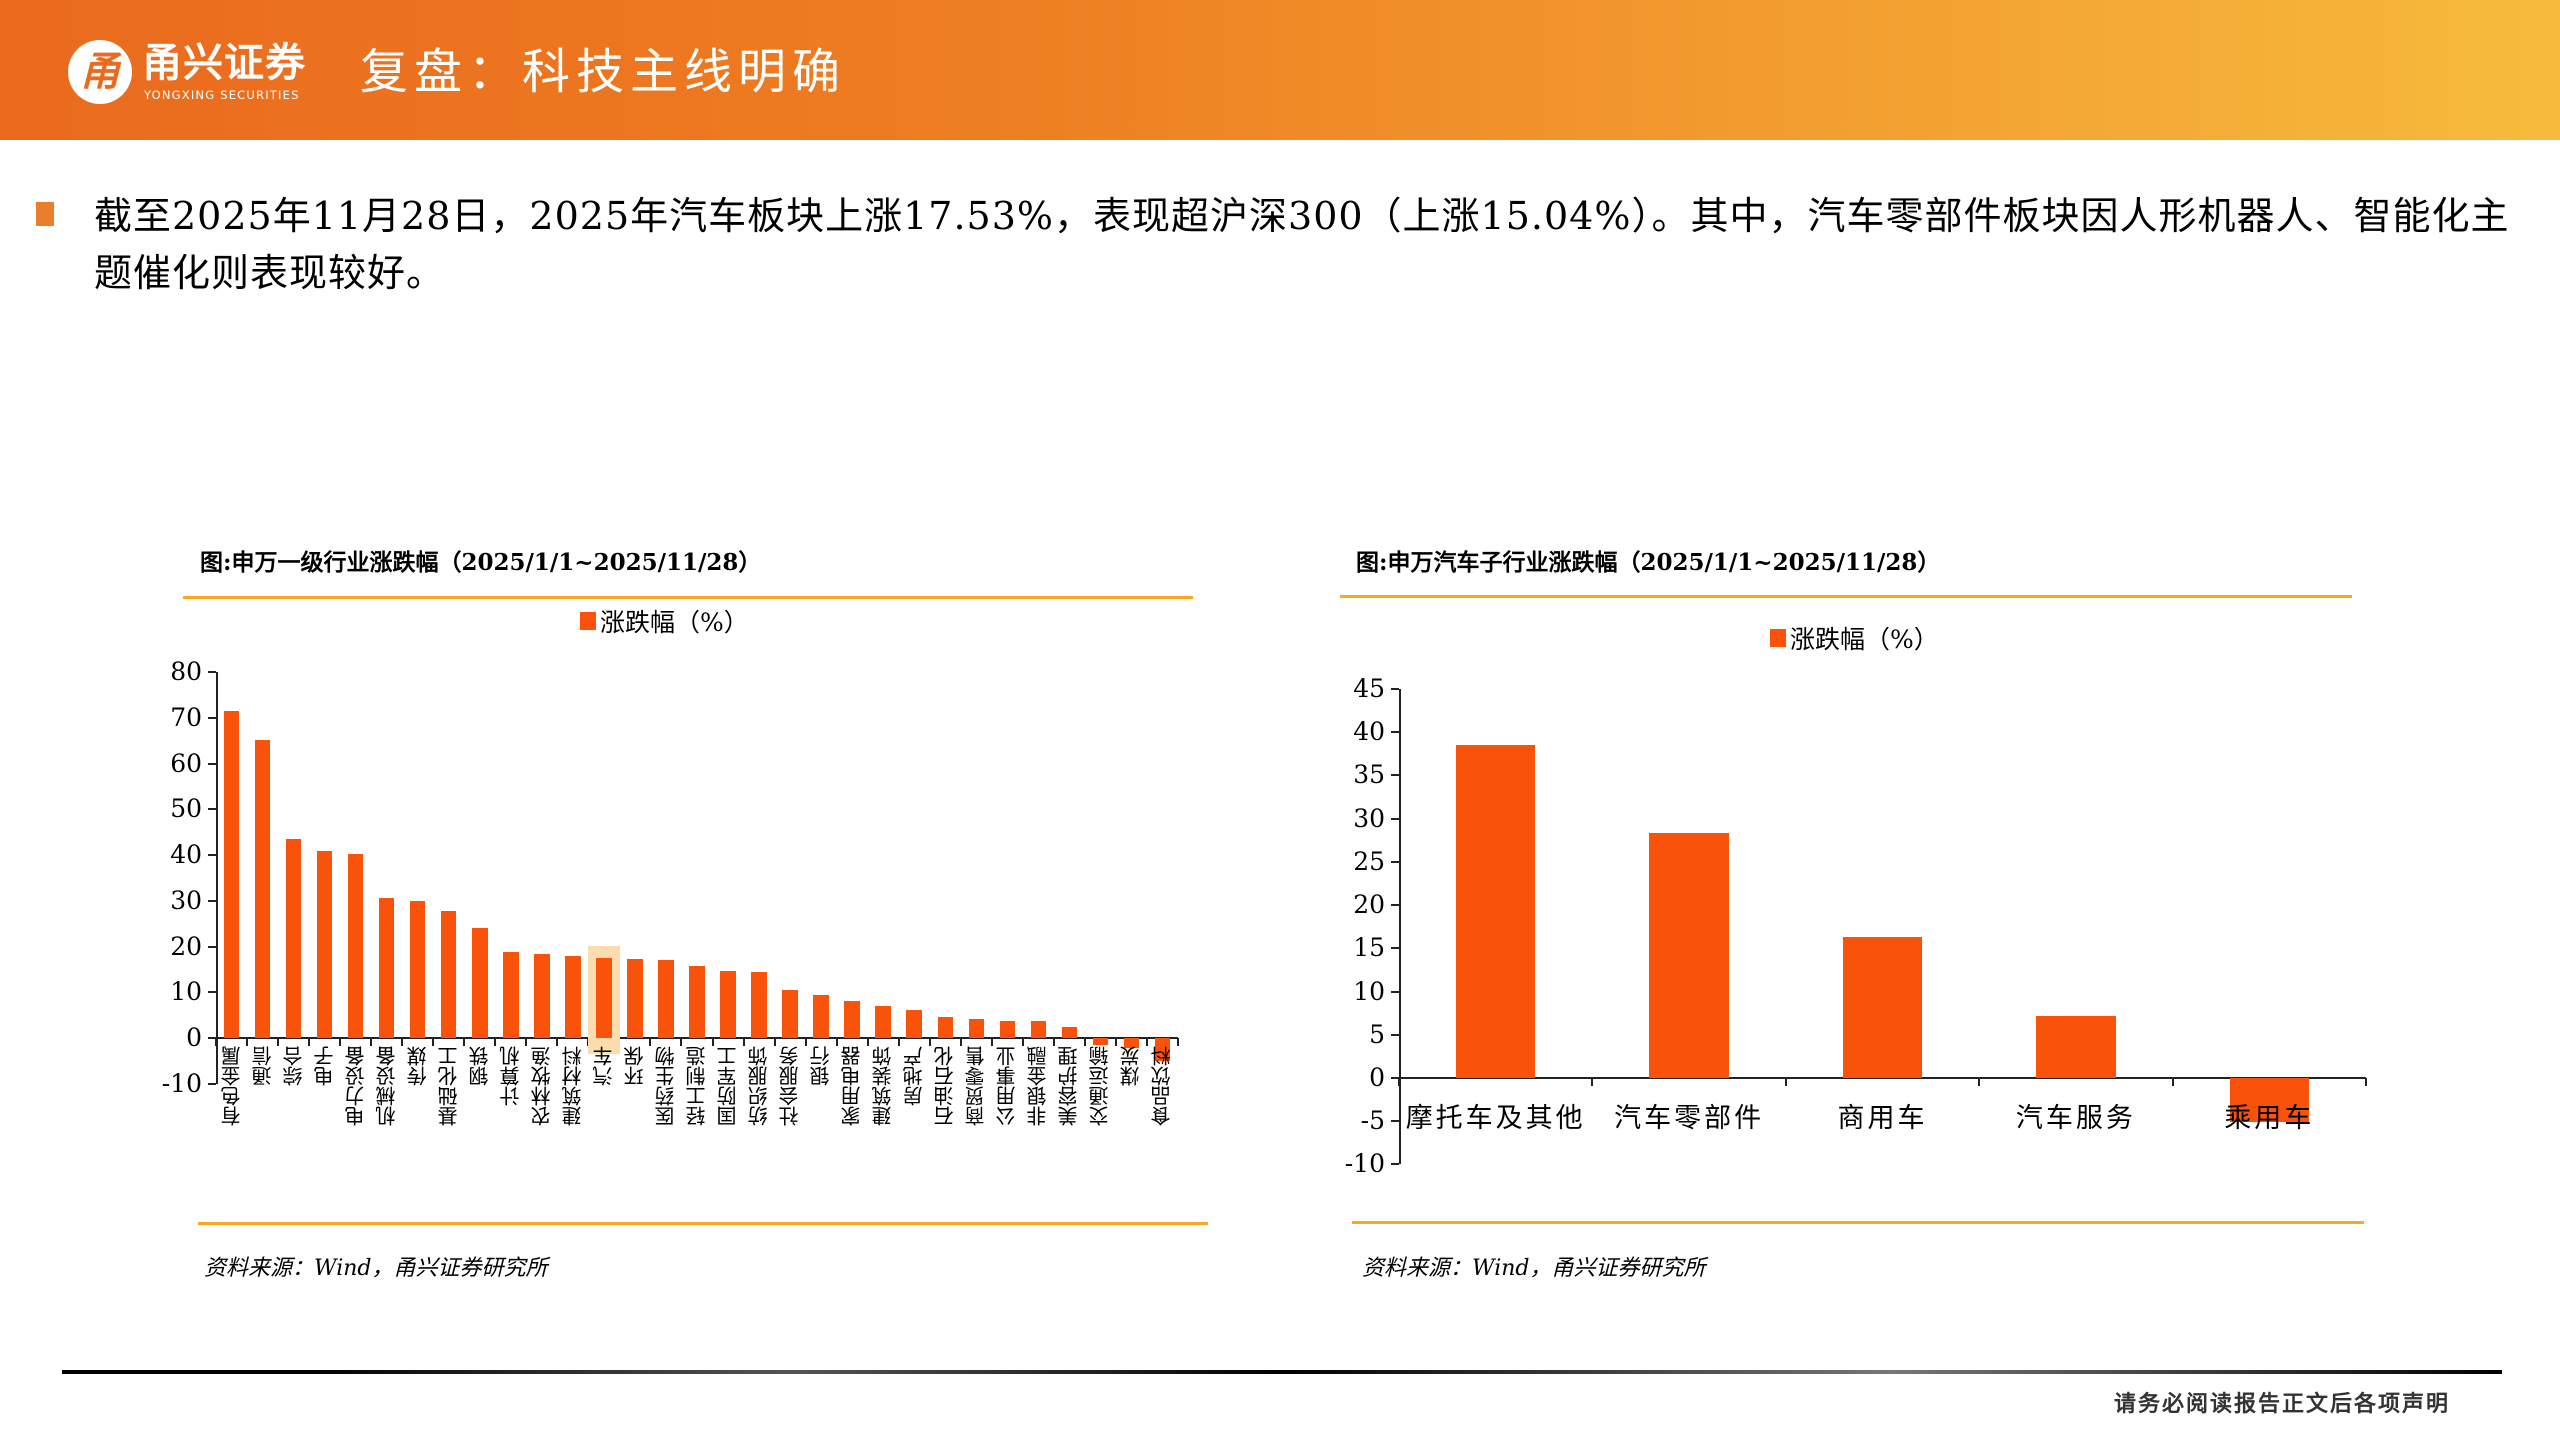 This screenshot has width=2560, height=1440. What do you see at coordinates (448, 974) in the screenshot?
I see `bar-基础化工` at bounding box center [448, 974].